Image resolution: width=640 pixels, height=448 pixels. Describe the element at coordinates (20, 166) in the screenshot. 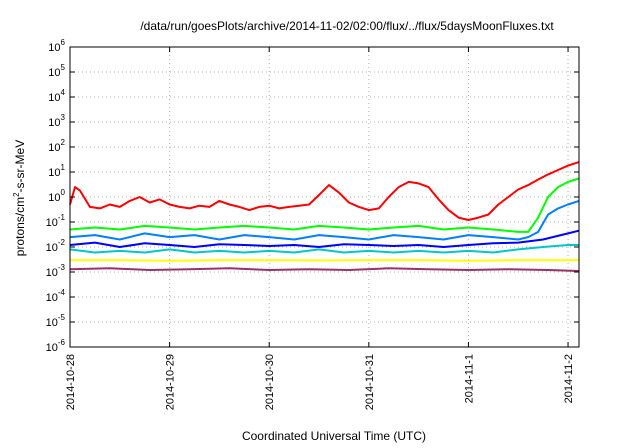

I see `y-axis-label-rest: -s-sr-MeV` at that location.